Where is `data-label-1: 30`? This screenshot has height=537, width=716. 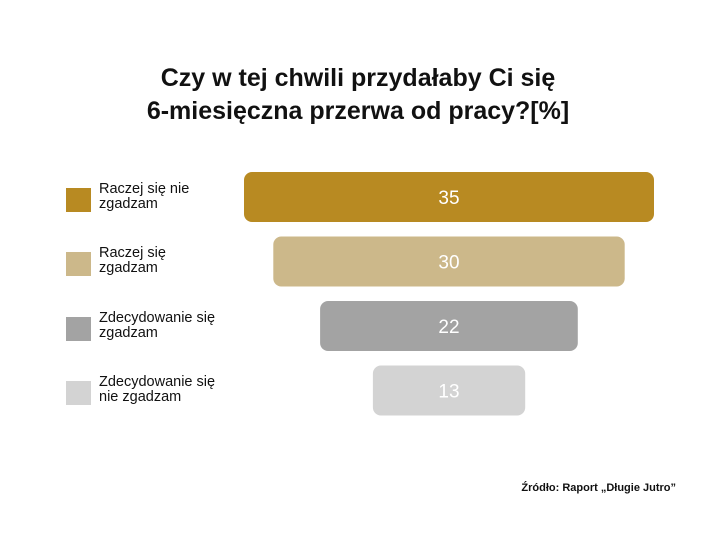 data-label-1: 30 is located at coordinates (448, 263).